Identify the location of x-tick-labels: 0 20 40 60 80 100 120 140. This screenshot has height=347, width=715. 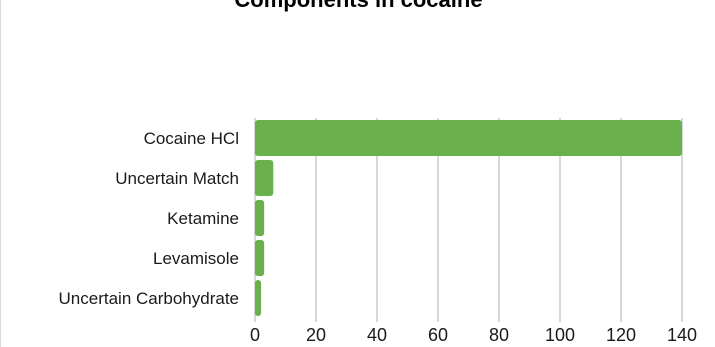
(473, 335).